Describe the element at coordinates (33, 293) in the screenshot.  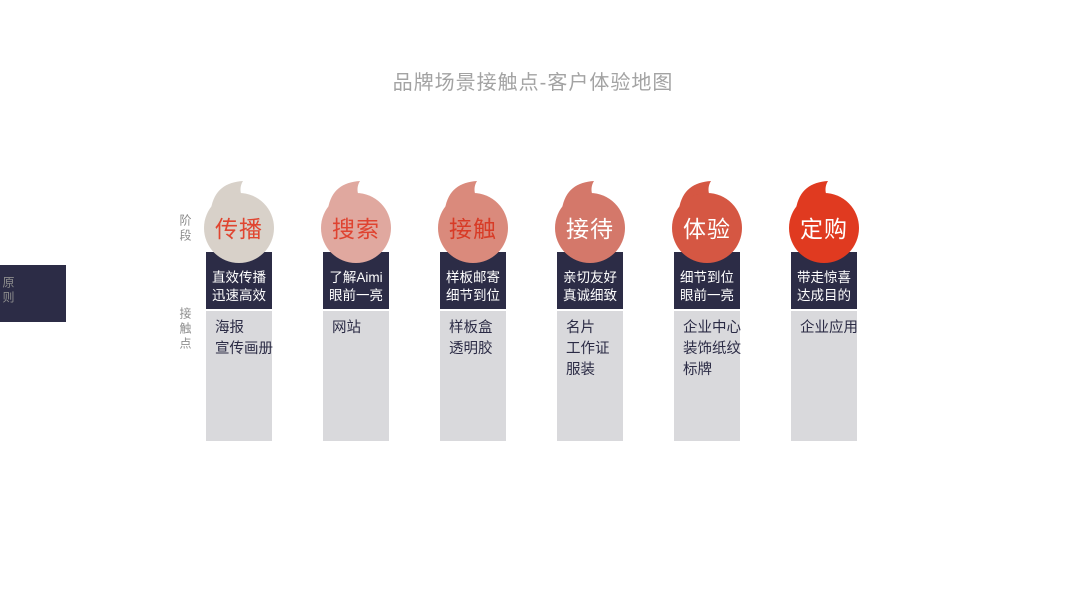
I see `row-label-principle: 原则` at that location.